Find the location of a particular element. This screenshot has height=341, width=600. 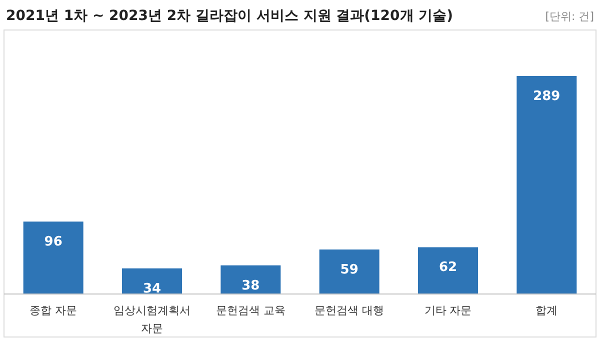

x-tick-label: 종합 자문 is located at coordinates (54, 310).